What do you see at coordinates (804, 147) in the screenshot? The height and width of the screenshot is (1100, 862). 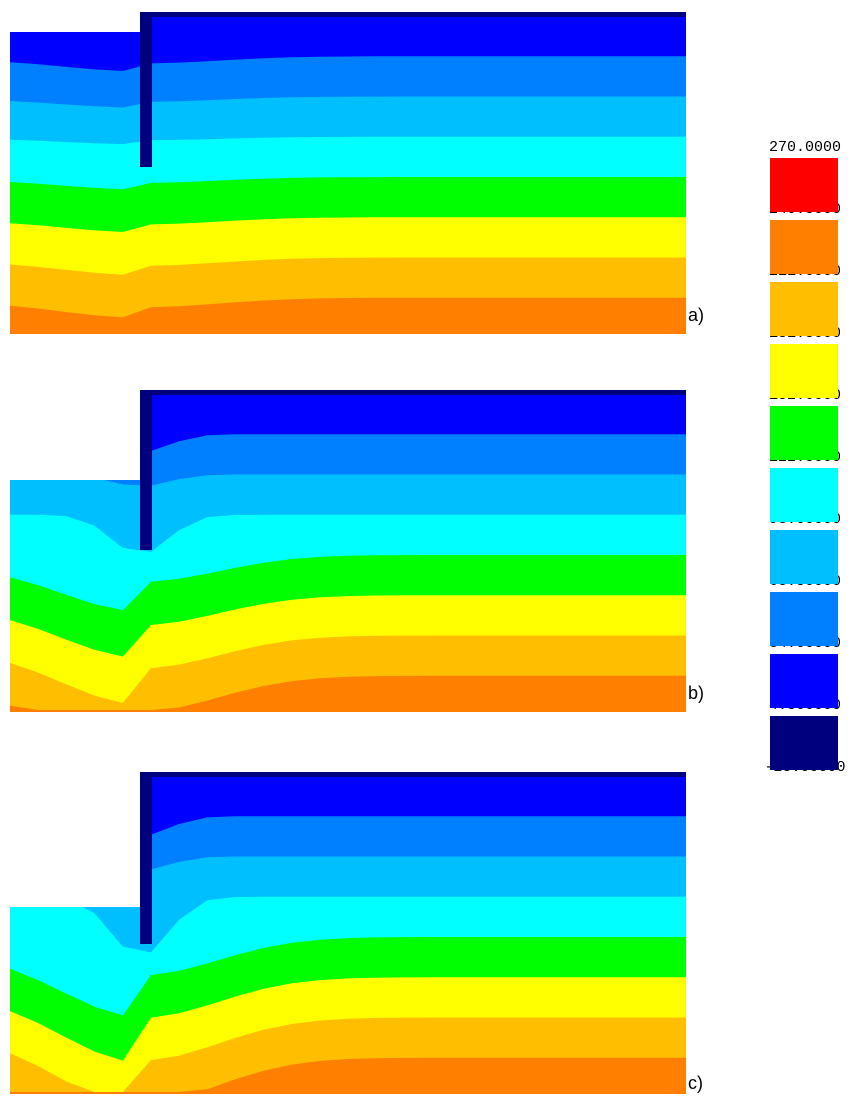 I see `legend-value: 270.0000` at bounding box center [804, 147].